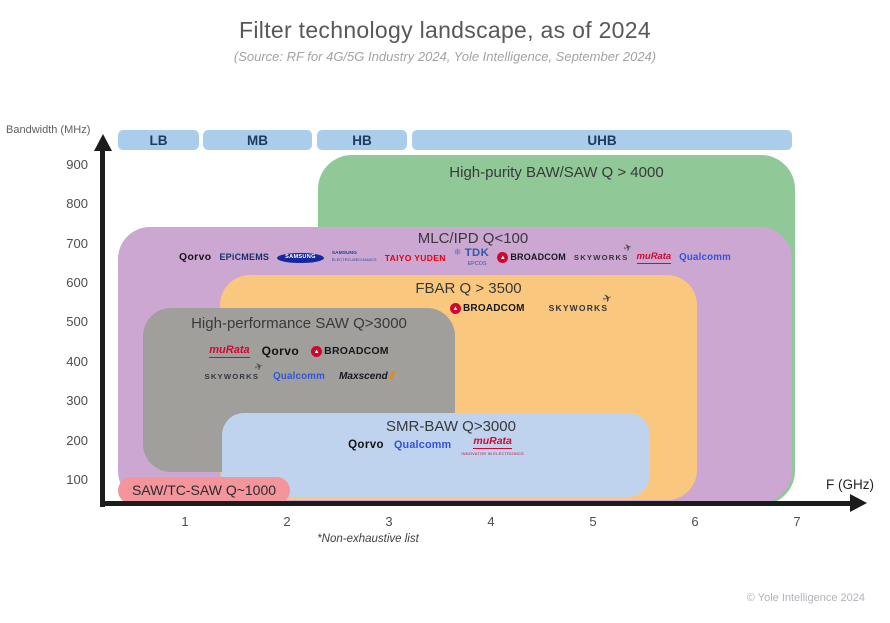 This screenshot has height=623, width=890. Describe the element at coordinates (471, 257) in the screenshot. I see `tdk-logo: ❄ TDK EPCOS` at that location.